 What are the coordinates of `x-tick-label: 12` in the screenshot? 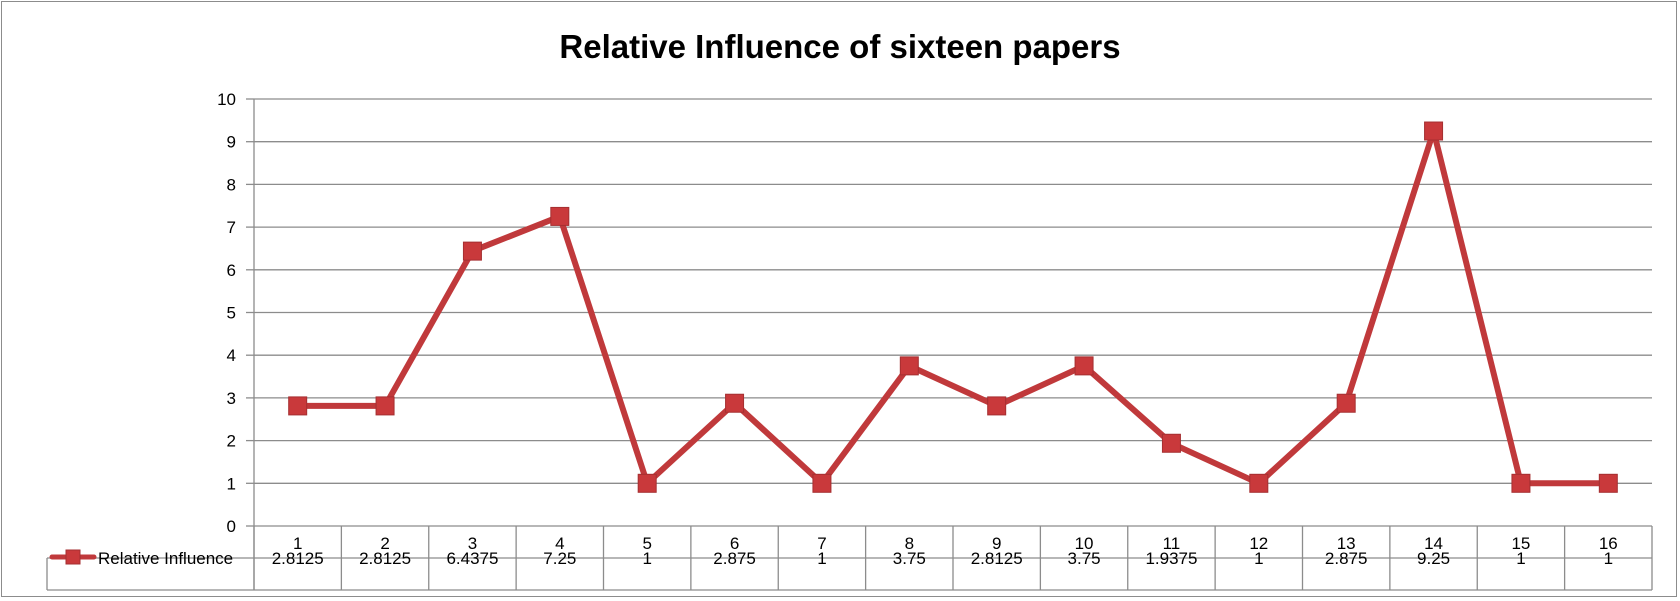 It's located at (1258, 543).